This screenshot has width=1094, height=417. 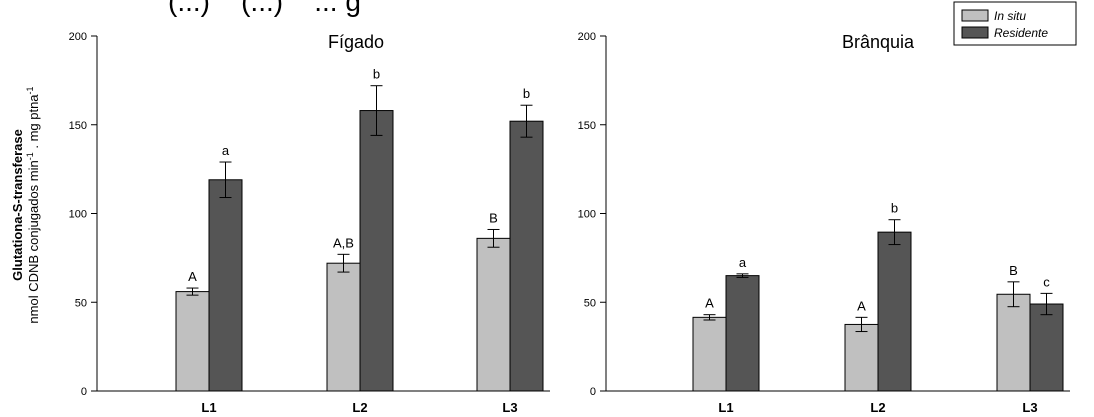 What do you see at coordinates (30, 156) in the screenshot?
I see `y-axis-title-sup1: -1` at bounding box center [30, 156].